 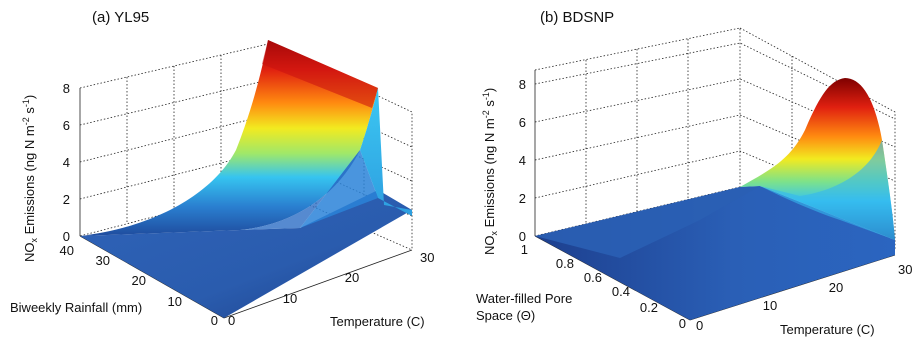 What do you see at coordinates (577, 17) in the screenshot?
I see `panel-b-title: (b) BDSNP` at bounding box center [577, 17].